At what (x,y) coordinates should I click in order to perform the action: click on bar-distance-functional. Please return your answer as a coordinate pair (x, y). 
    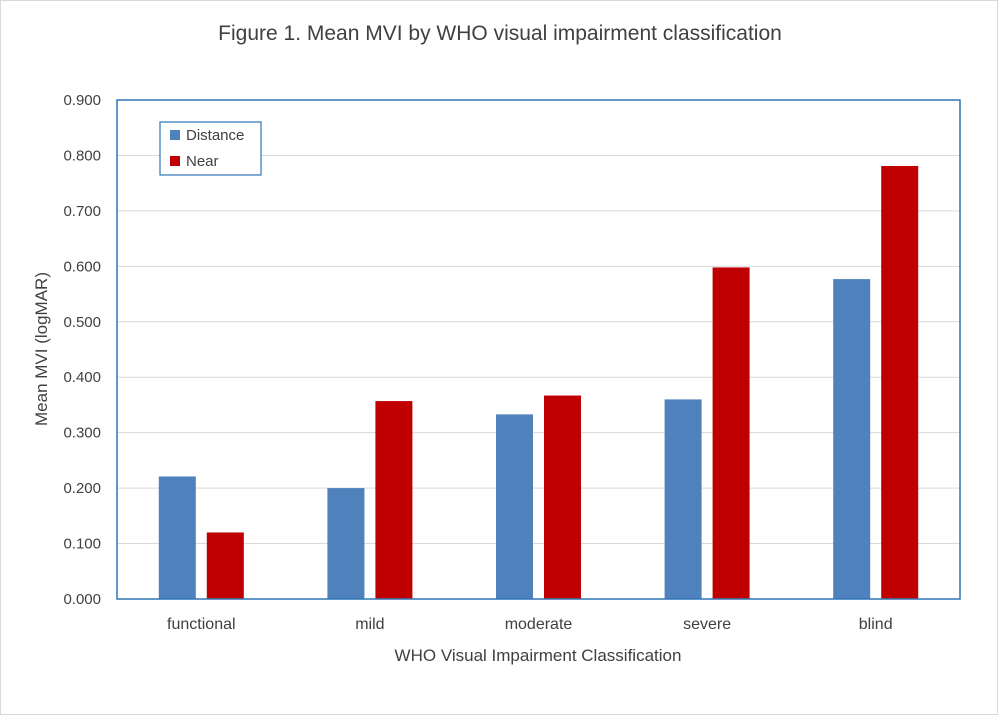
    Looking at the image, I should click on (177, 537).